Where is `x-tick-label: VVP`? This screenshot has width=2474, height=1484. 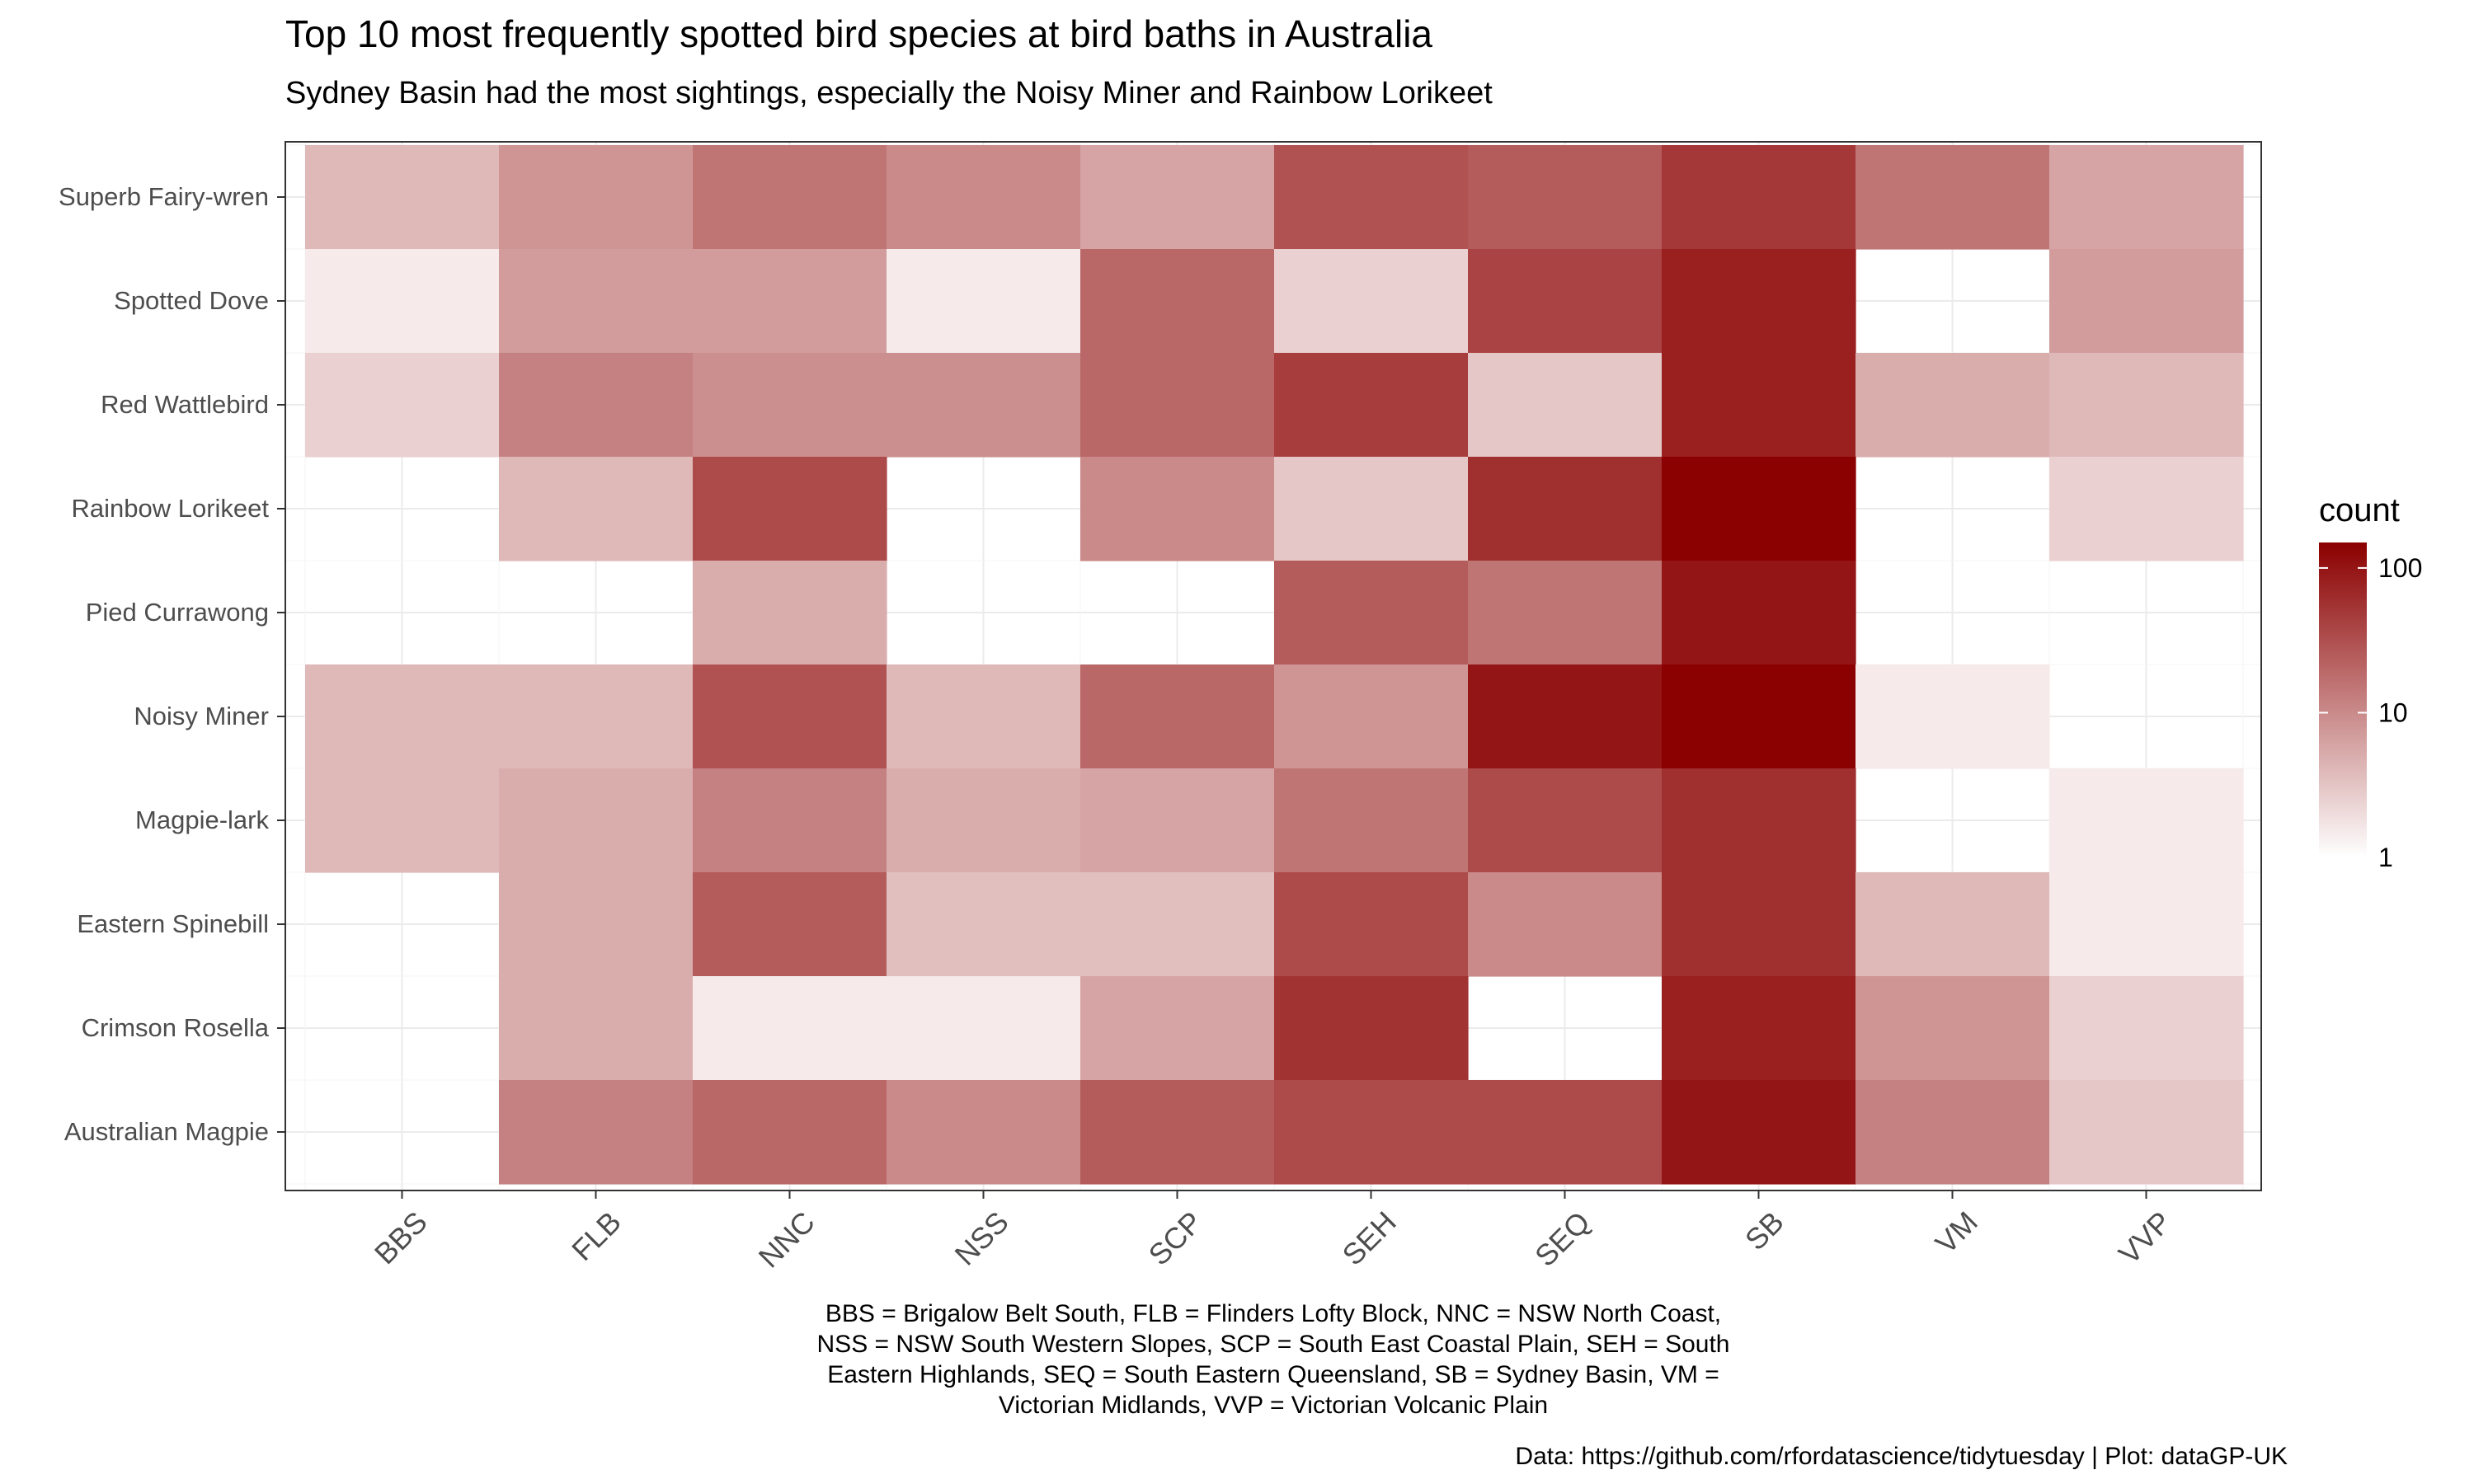 x-tick-label: VVP is located at coordinates (2145, 1237).